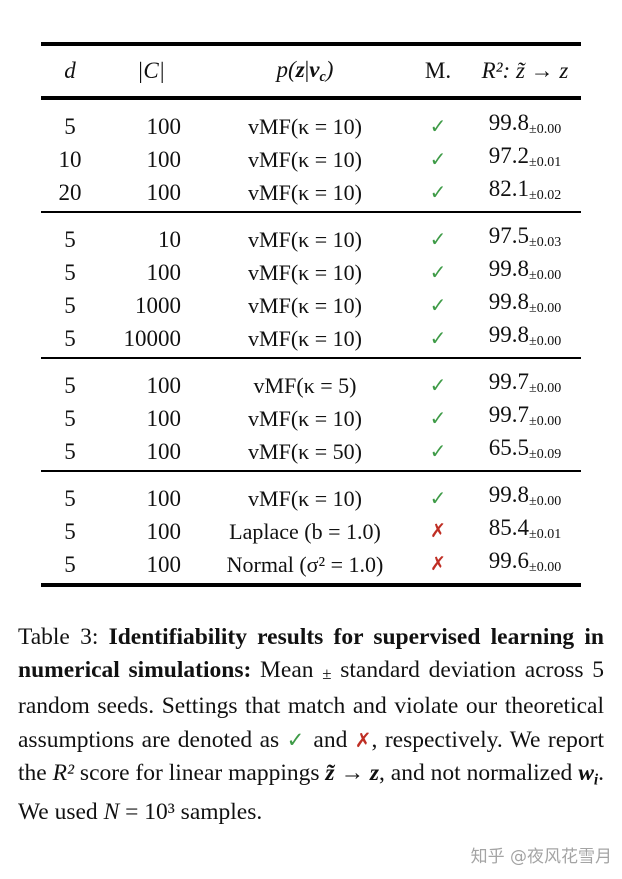 The height and width of the screenshot is (879, 622). I want to click on col-header-dimension: d, so click(70, 70).